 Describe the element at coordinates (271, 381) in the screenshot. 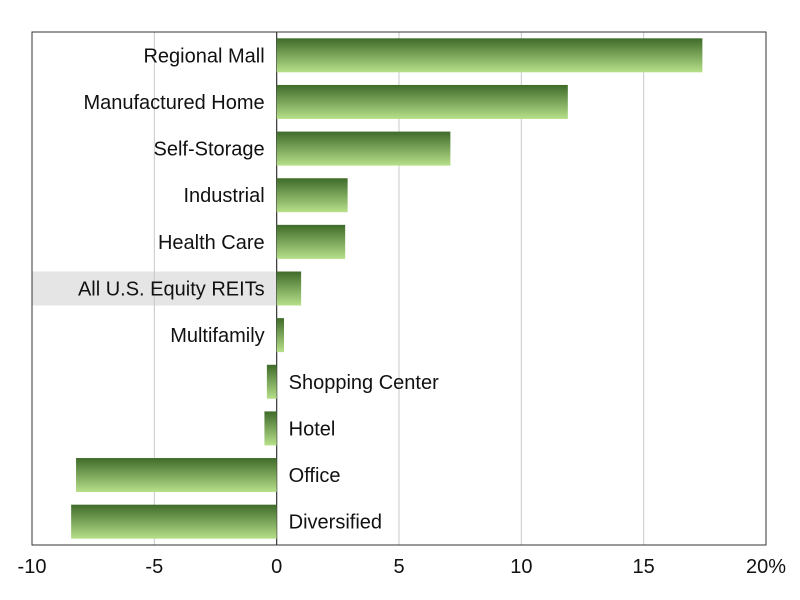

I see `bar-shopping-center` at that location.